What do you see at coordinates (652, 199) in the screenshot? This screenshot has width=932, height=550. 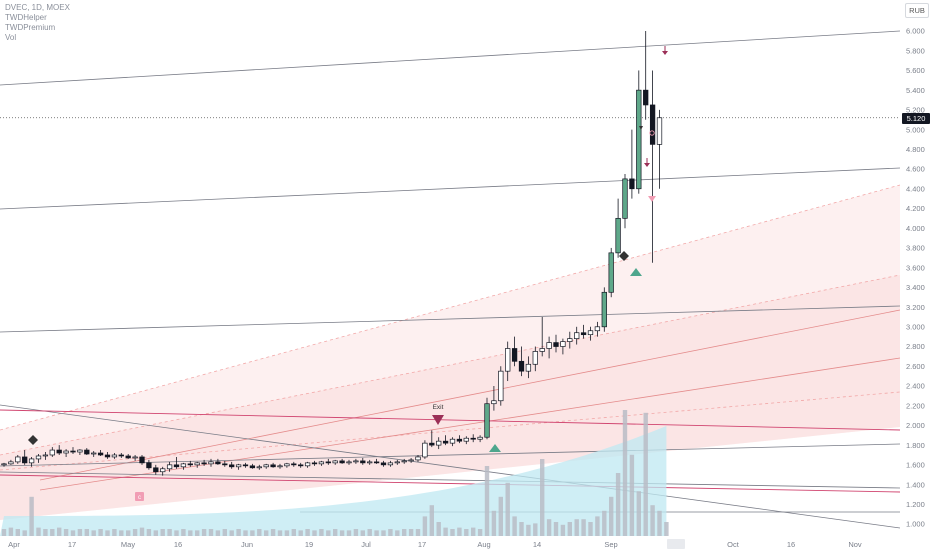 I see `pink-down-marker` at bounding box center [652, 199].